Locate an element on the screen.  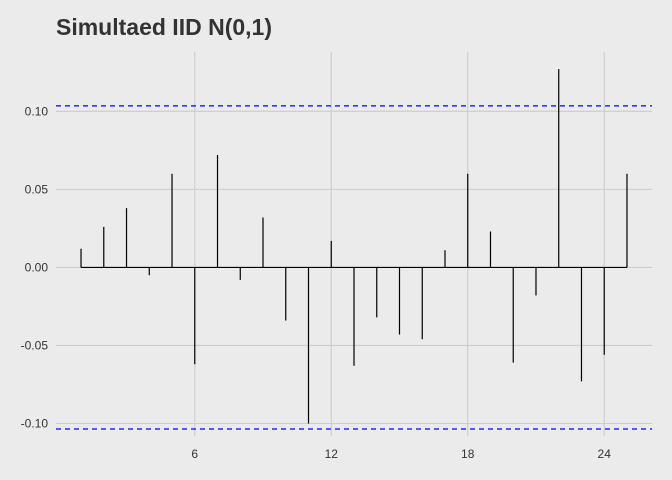
y-tick-label-3: 0.05 is located at coordinates (37, 189).